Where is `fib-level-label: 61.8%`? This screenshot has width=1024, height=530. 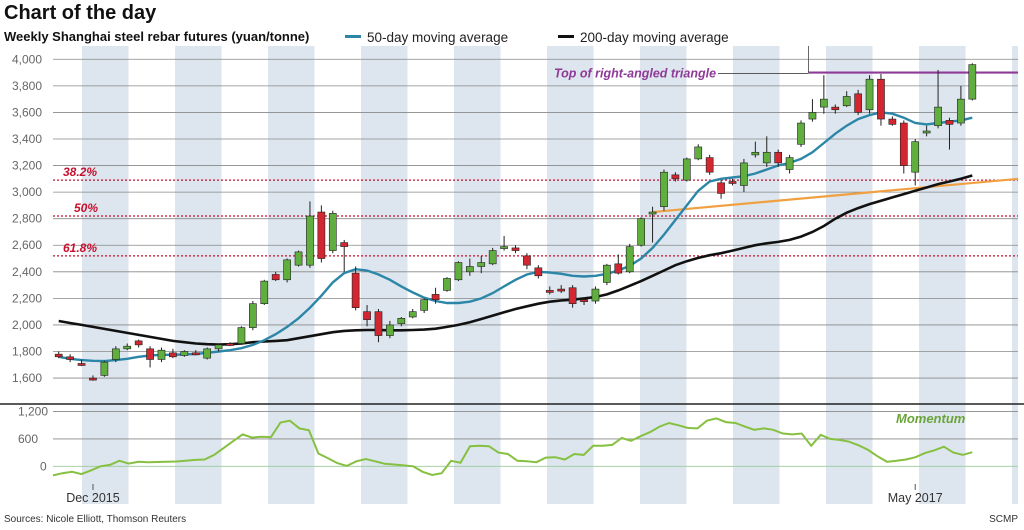 fib-level-label: 61.8% is located at coordinates (80, 248).